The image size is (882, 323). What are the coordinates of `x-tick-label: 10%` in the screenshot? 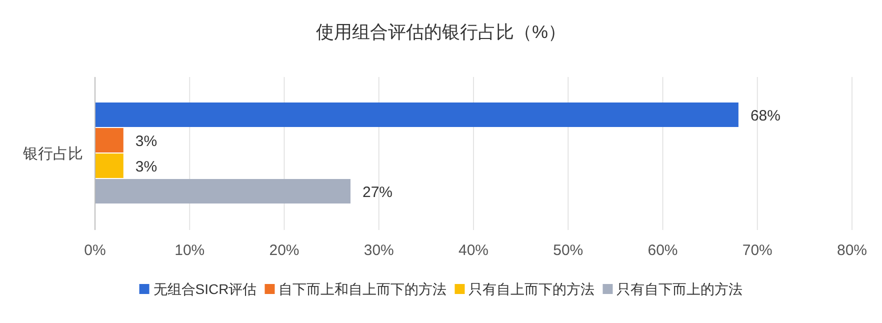 It's located at (189, 250).